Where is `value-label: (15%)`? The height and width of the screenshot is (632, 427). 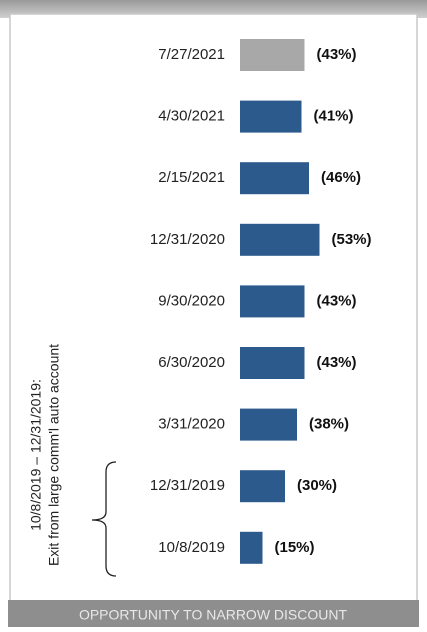
value-label: (15%) is located at coordinates (295, 547).